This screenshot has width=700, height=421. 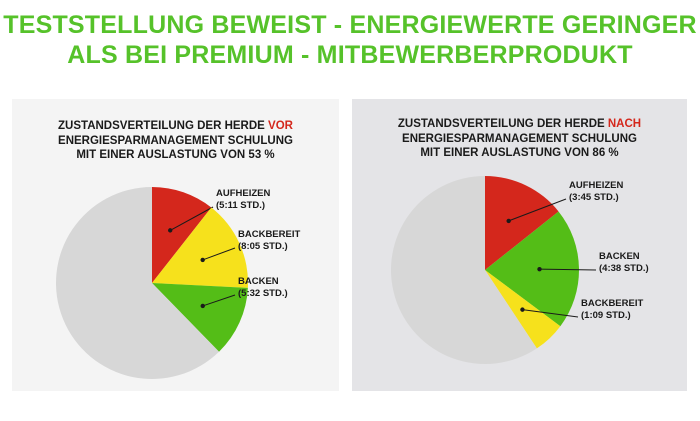 I want to click on before-dot-backen, so click(x=202, y=306).